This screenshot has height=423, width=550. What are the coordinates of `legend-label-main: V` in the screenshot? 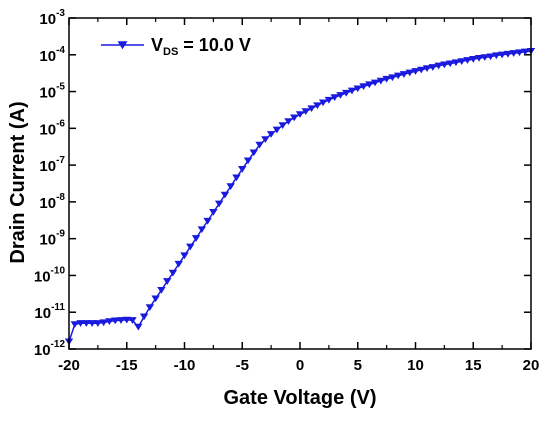 It's located at (157, 45).